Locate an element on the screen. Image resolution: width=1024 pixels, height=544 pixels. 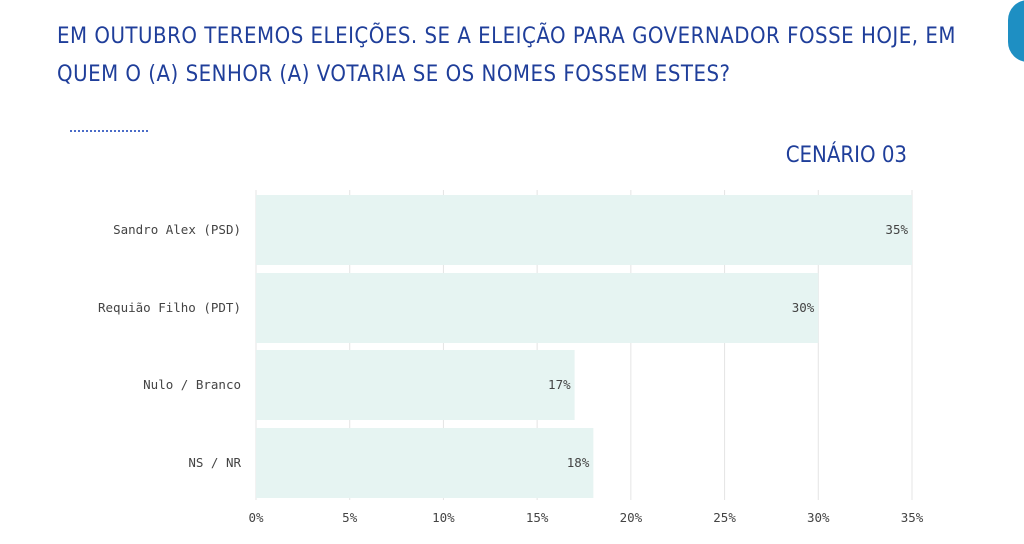
x-tick-label: 30% is located at coordinates (818, 517).